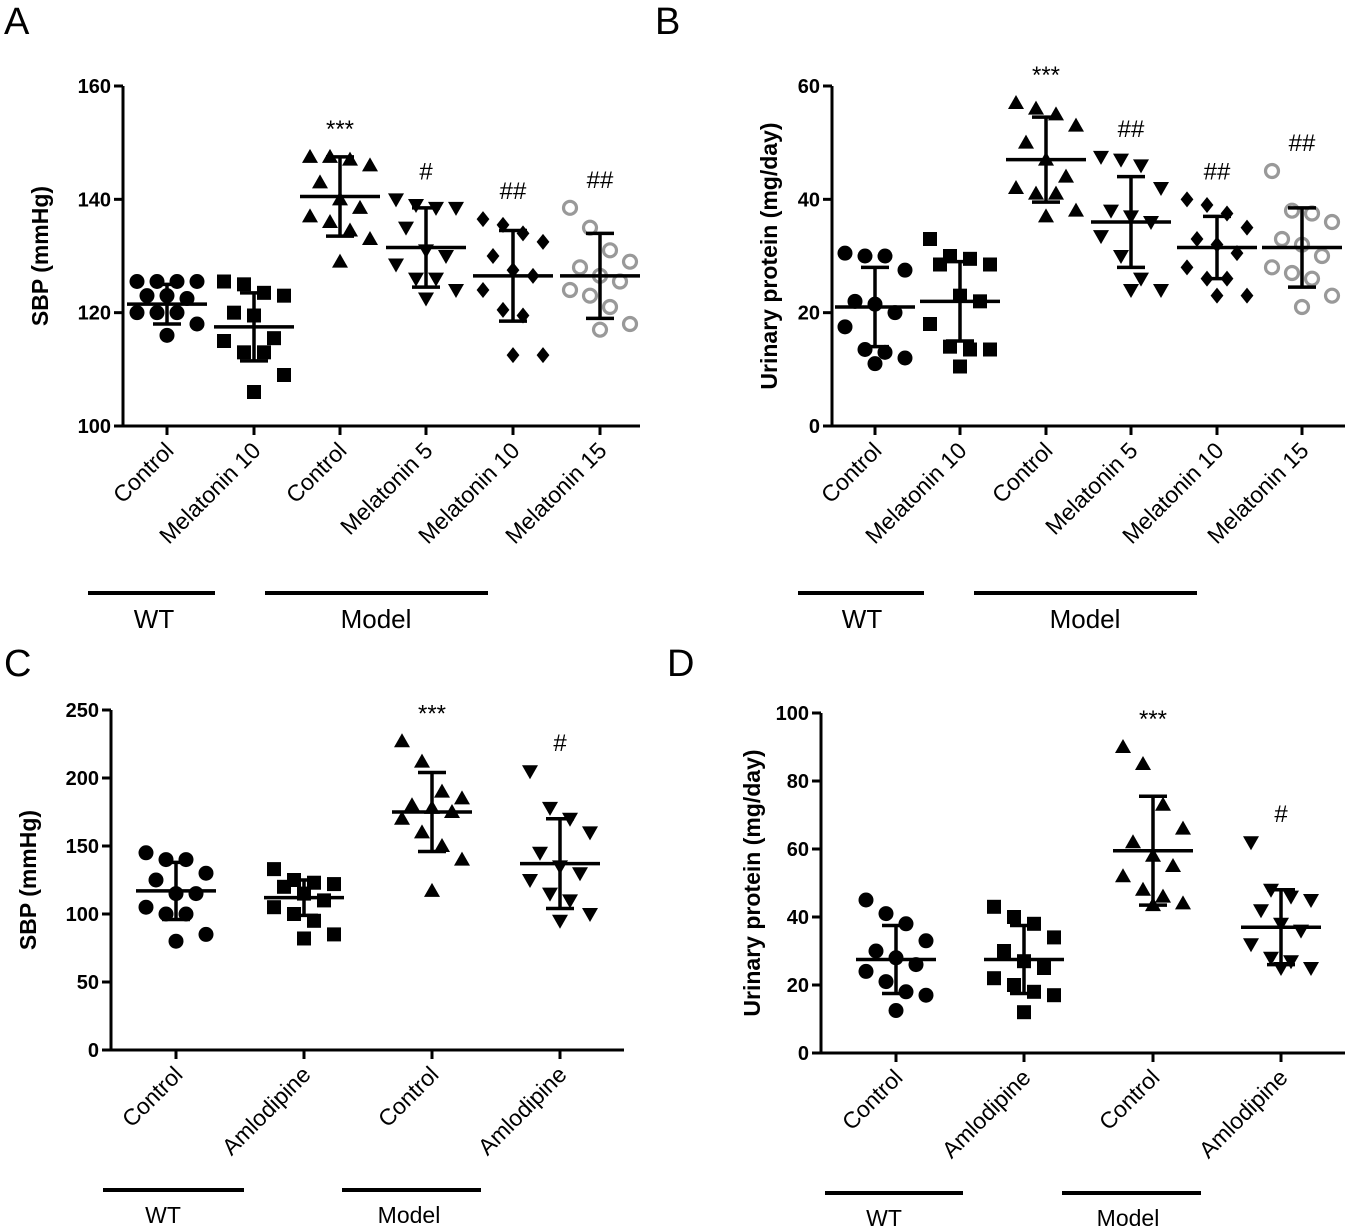  I want to click on category-label-c: Amlodipine, so click(522, 1110).